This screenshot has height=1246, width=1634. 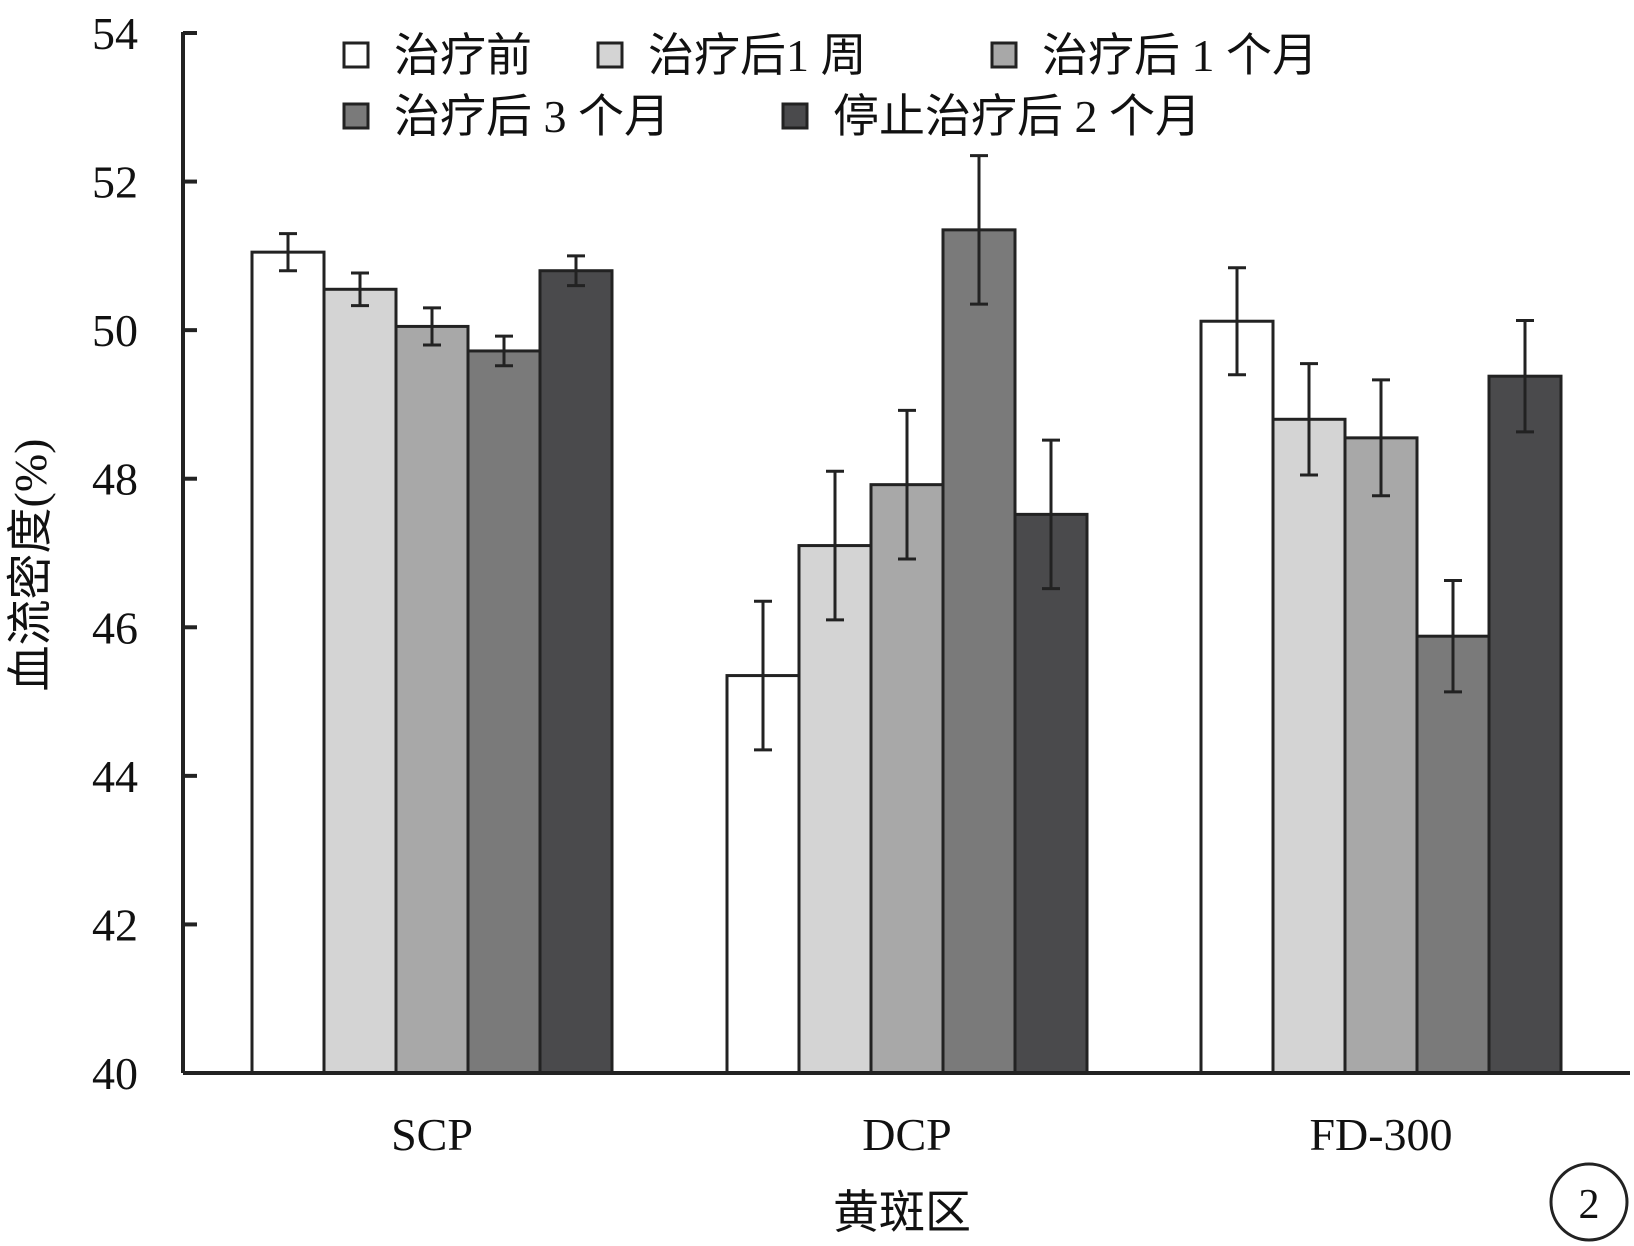 What do you see at coordinates (432, 1134) in the screenshot?
I see `x-category-label-scp: SCP` at bounding box center [432, 1134].